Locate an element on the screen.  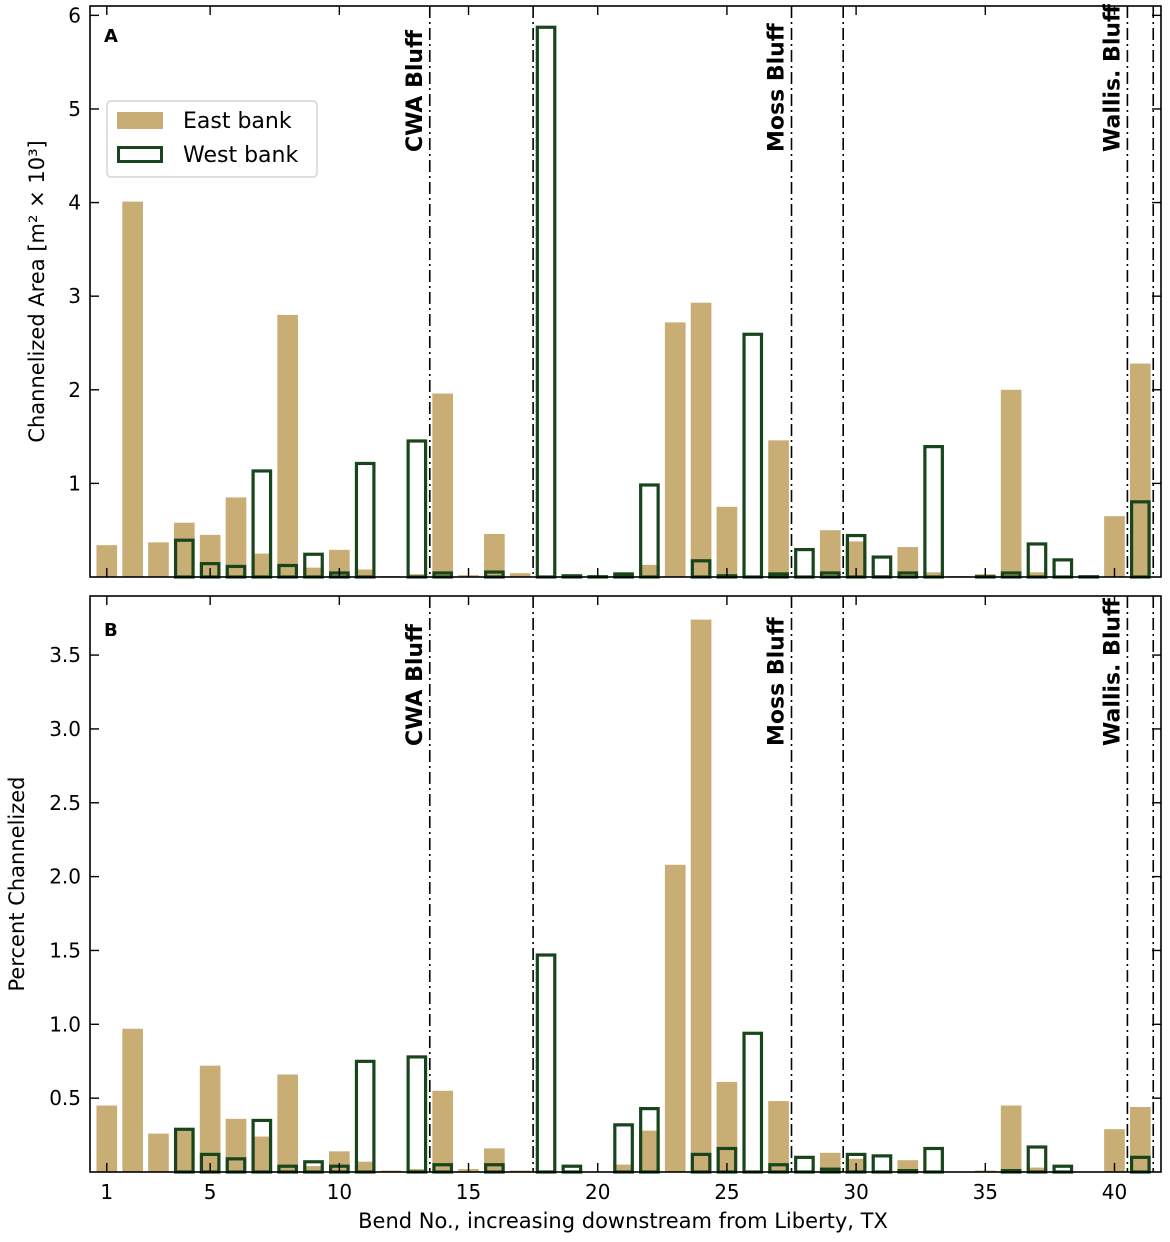
x-tick-label: 25 is located at coordinates (726, 1192).